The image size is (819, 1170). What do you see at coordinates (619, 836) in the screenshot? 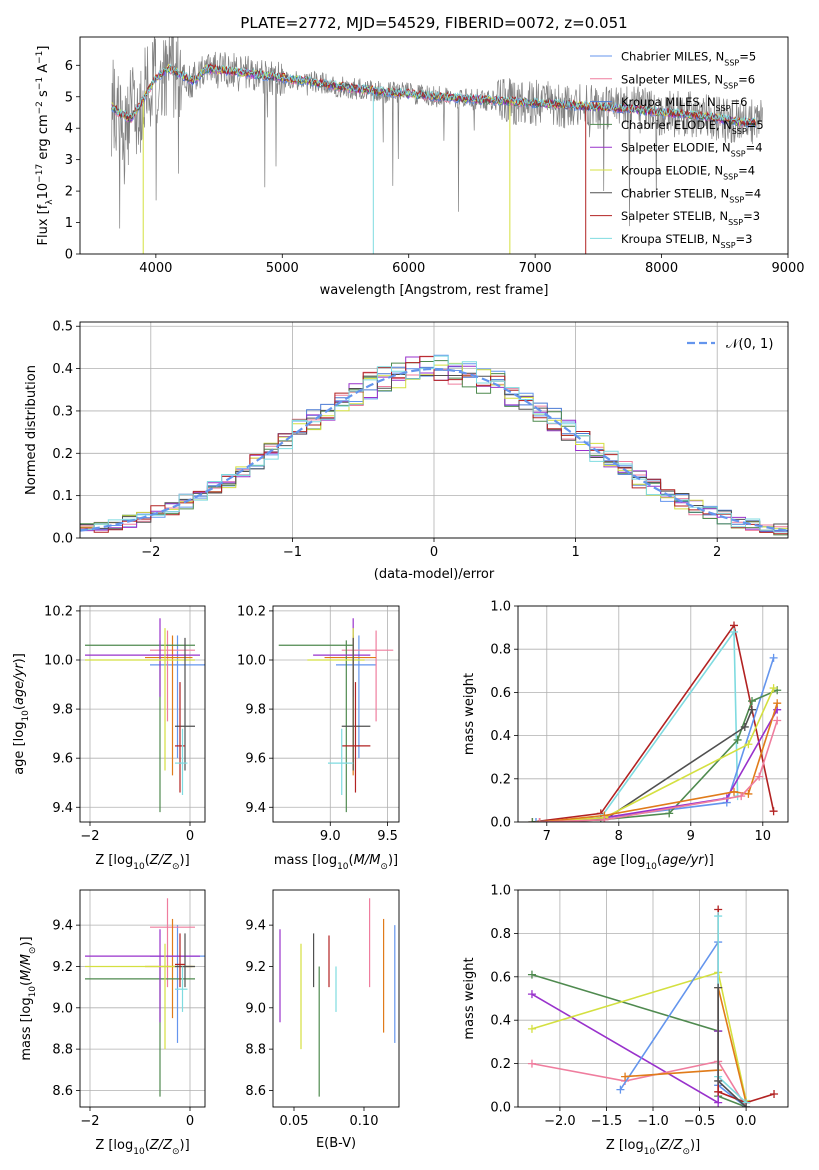
I see `x-tick-label: 8` at bounding box center [619, 836].